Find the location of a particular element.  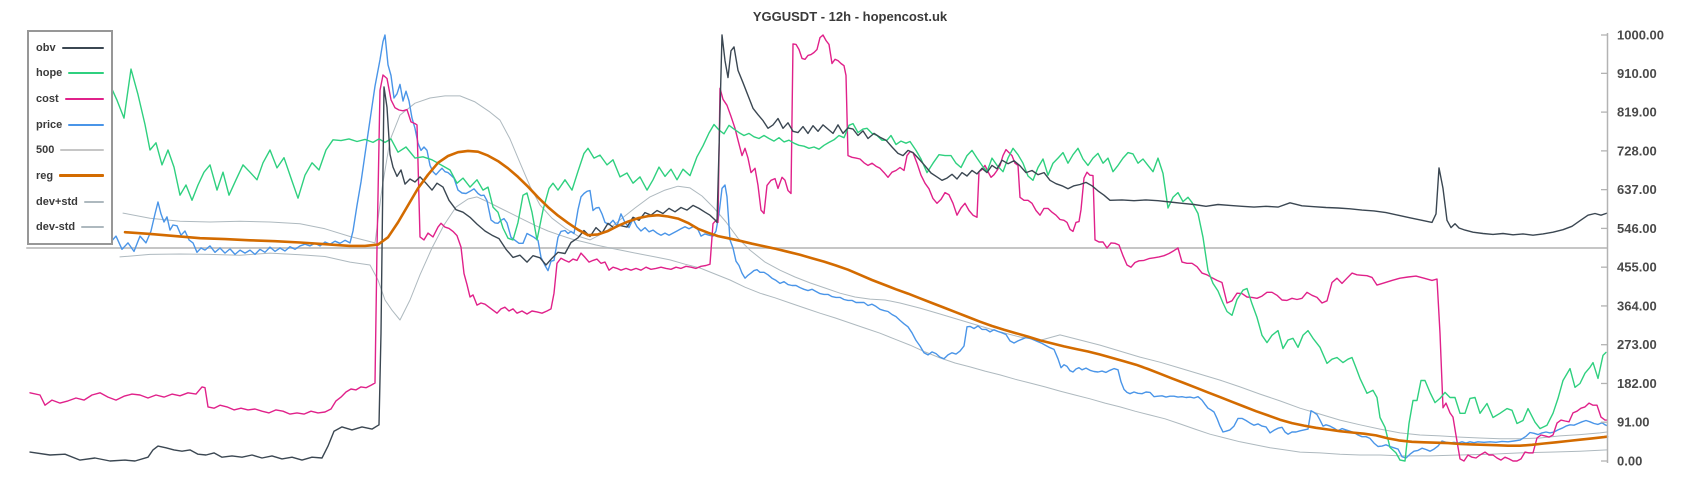

legend-item-500: 500 is located at coordinates (70, 150).